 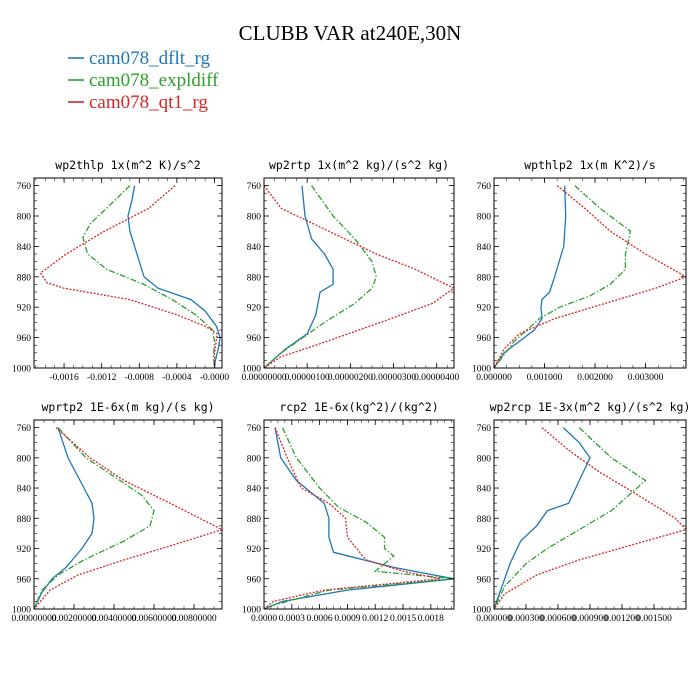 What do you see at coordinates (595, 378) in the screenshot?
I see `x-tick-label: 0.002000` at bounding box center [595, 378].